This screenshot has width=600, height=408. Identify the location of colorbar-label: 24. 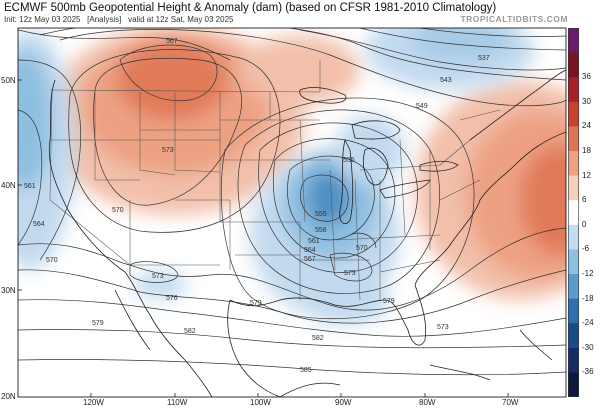
(586, 126).